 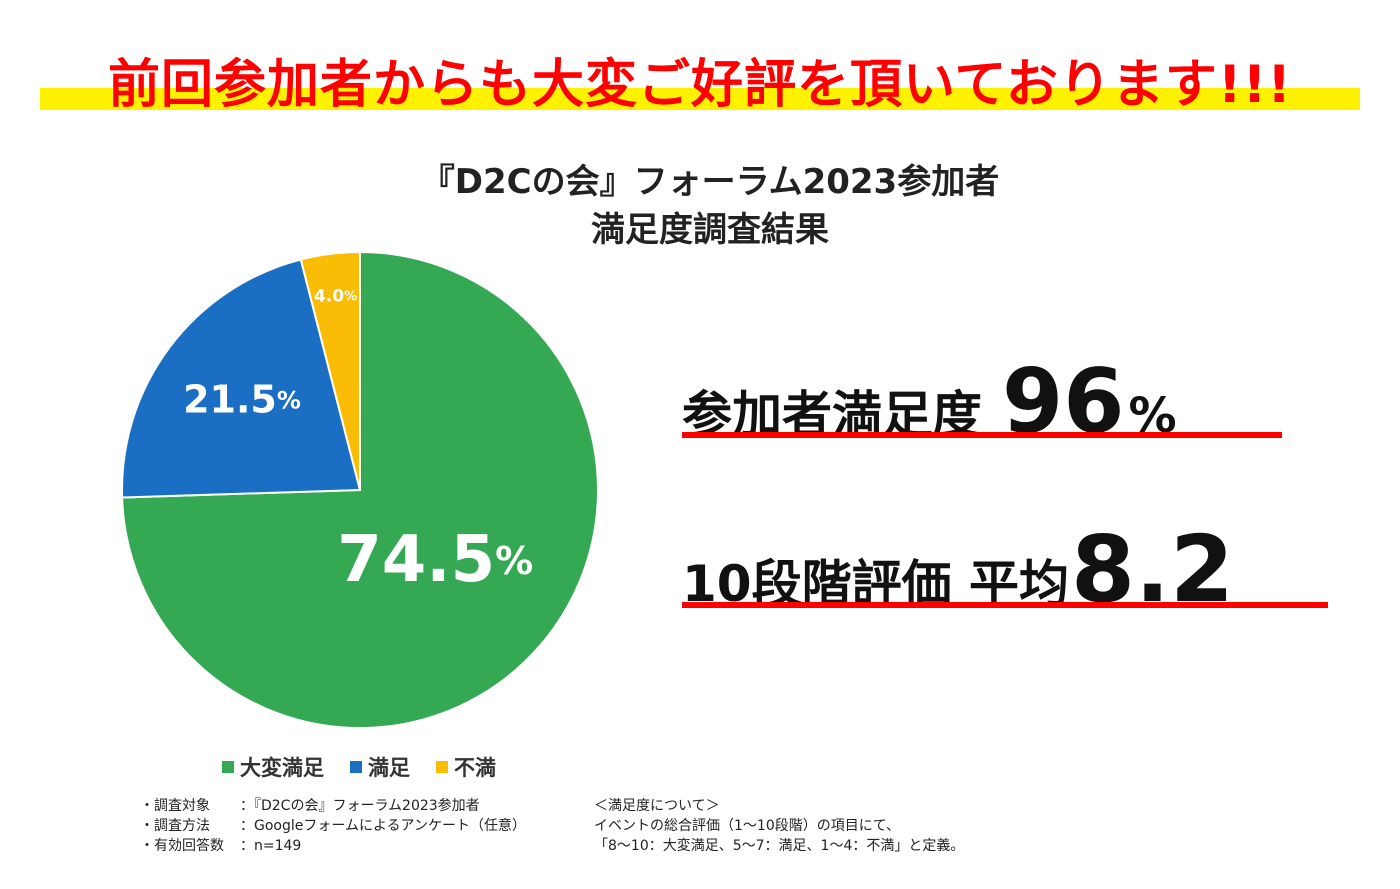 I want to click on legend-item: 不満, so click(x=466, y=767).